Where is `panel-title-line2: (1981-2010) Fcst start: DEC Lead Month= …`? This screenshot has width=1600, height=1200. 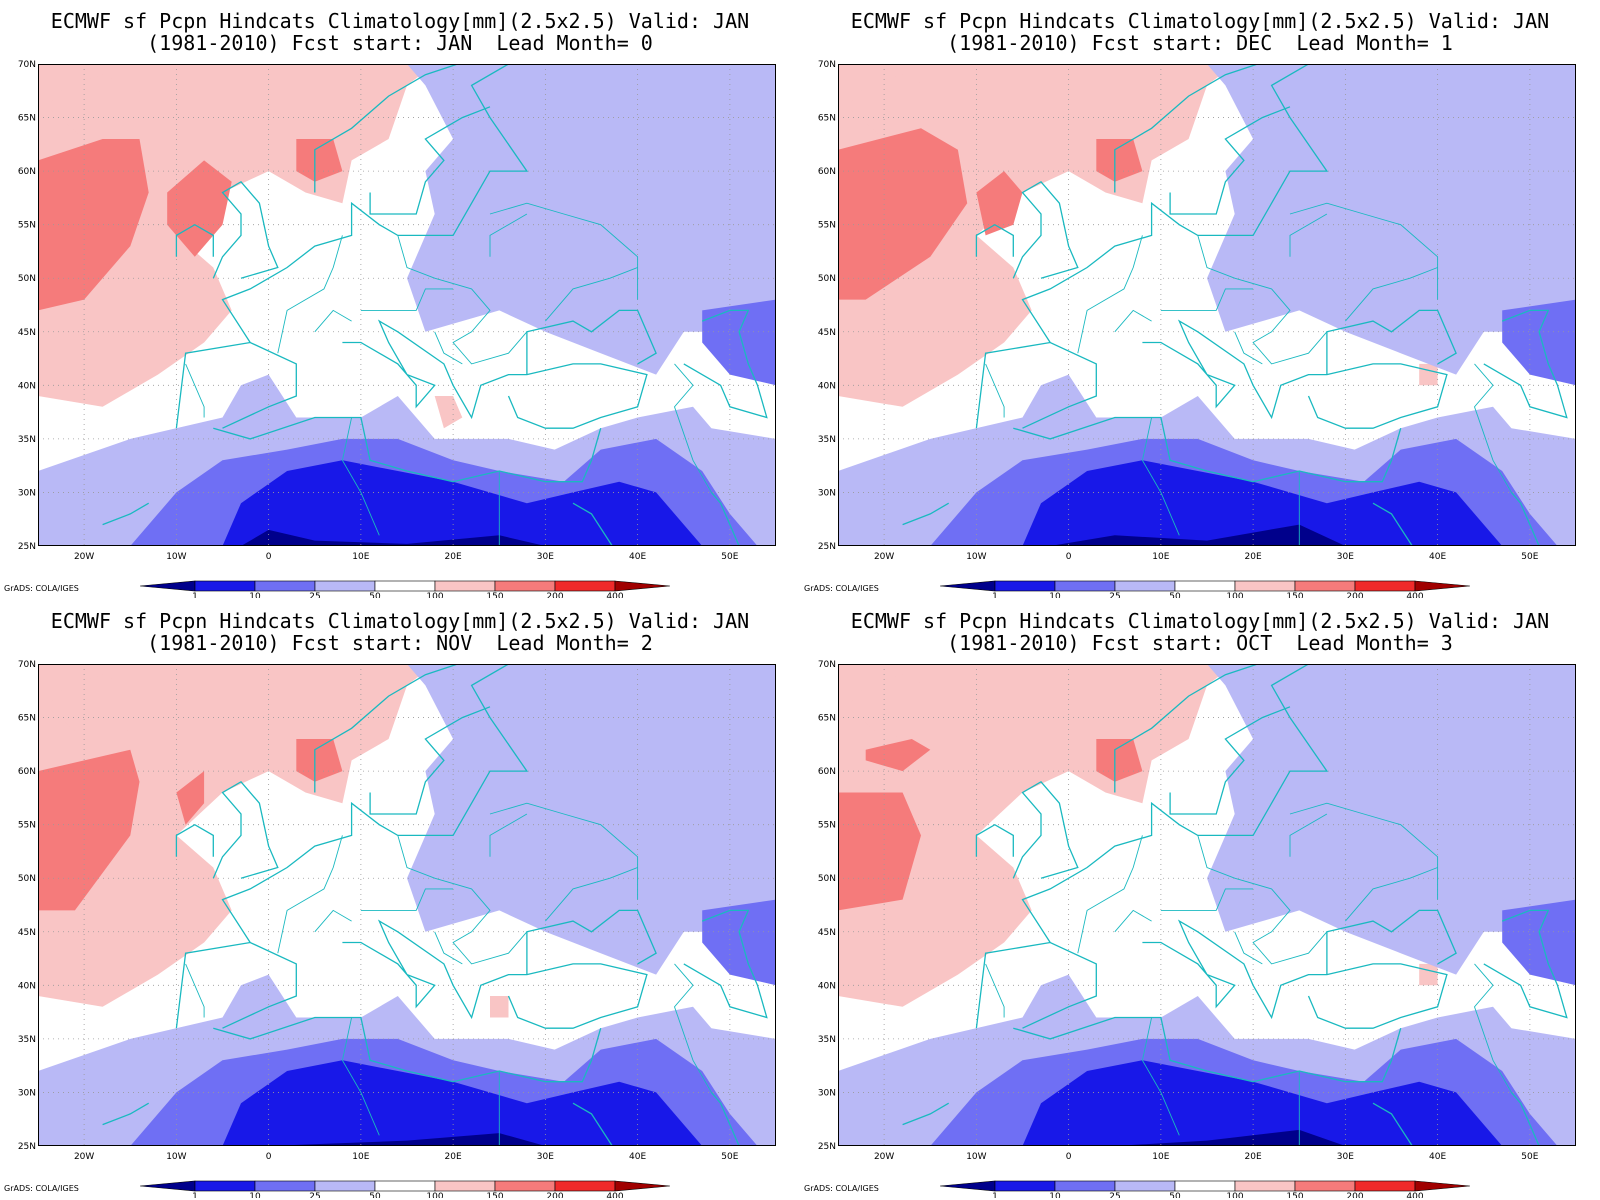 panel-title-line2: (1981-2010) Fcst start: DEC Lead Month= … is located at coordinates (1200, 43).